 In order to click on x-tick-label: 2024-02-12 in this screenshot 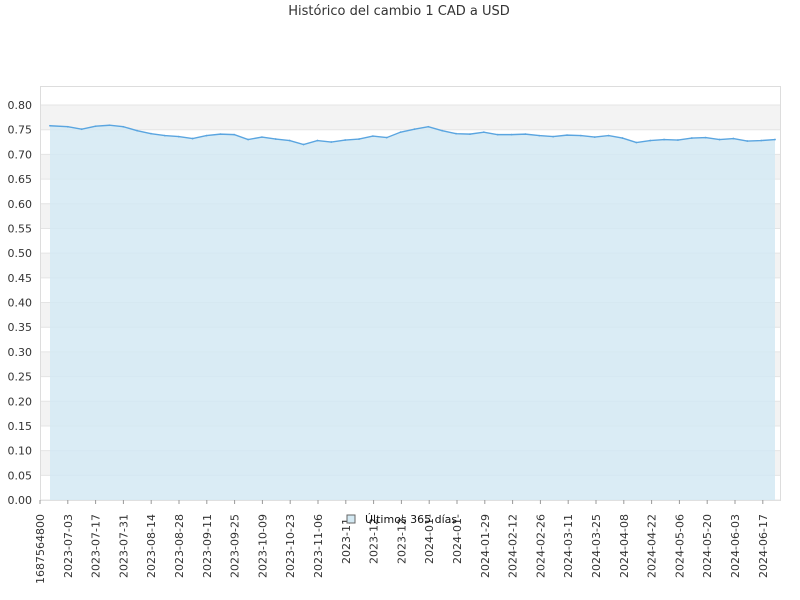, I will do `click(513, 546)`.